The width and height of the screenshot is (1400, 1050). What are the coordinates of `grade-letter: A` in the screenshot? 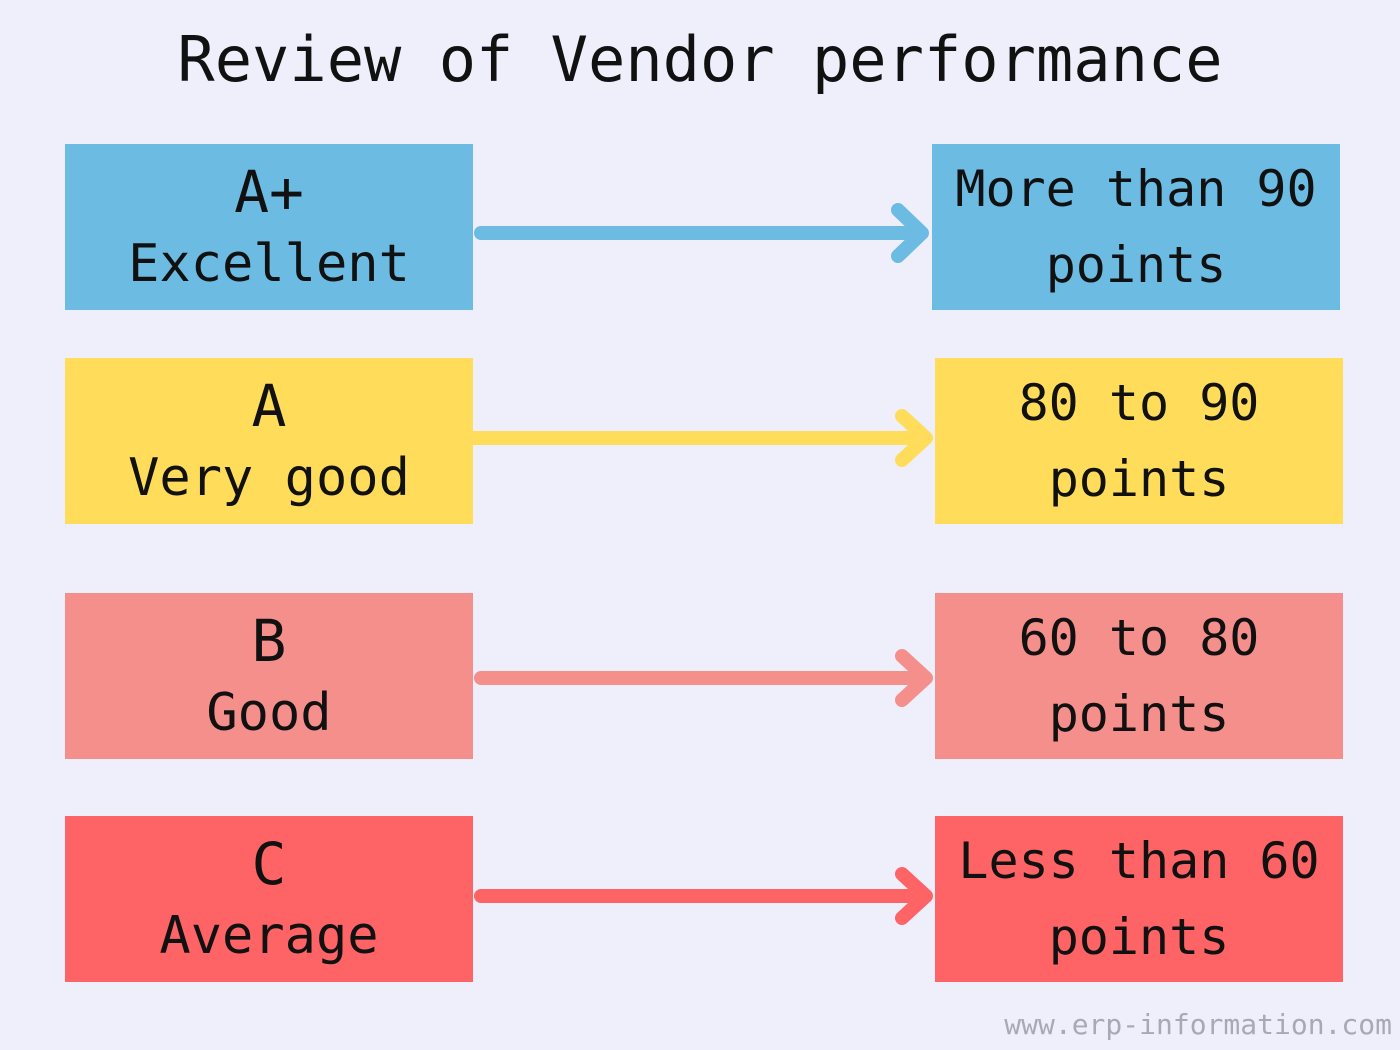 It's located at (269, 406).